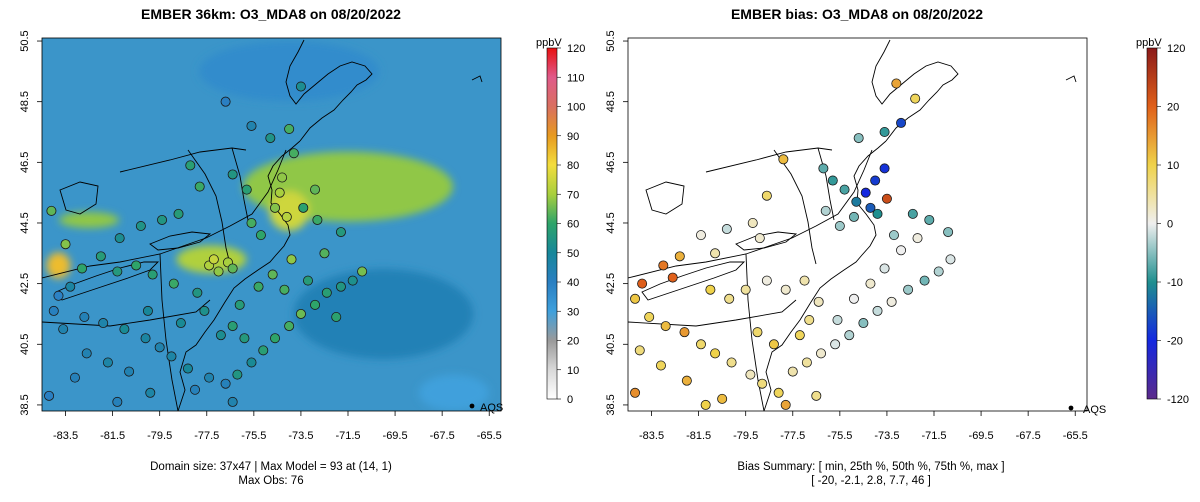 The image size is (1200, 502). Describe the element at coordinates (576, 108) in the screenshot. I see `colorbar-tick-label: 100` at that location.